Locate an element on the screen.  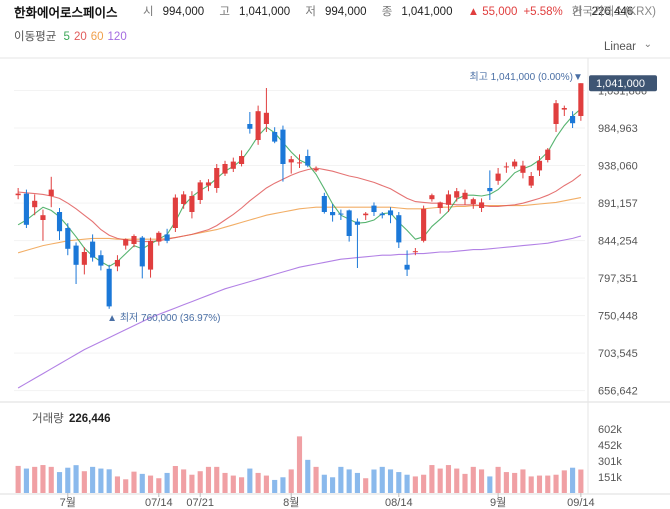
ma-period-60: 60 is located at coordinates (97, 37).